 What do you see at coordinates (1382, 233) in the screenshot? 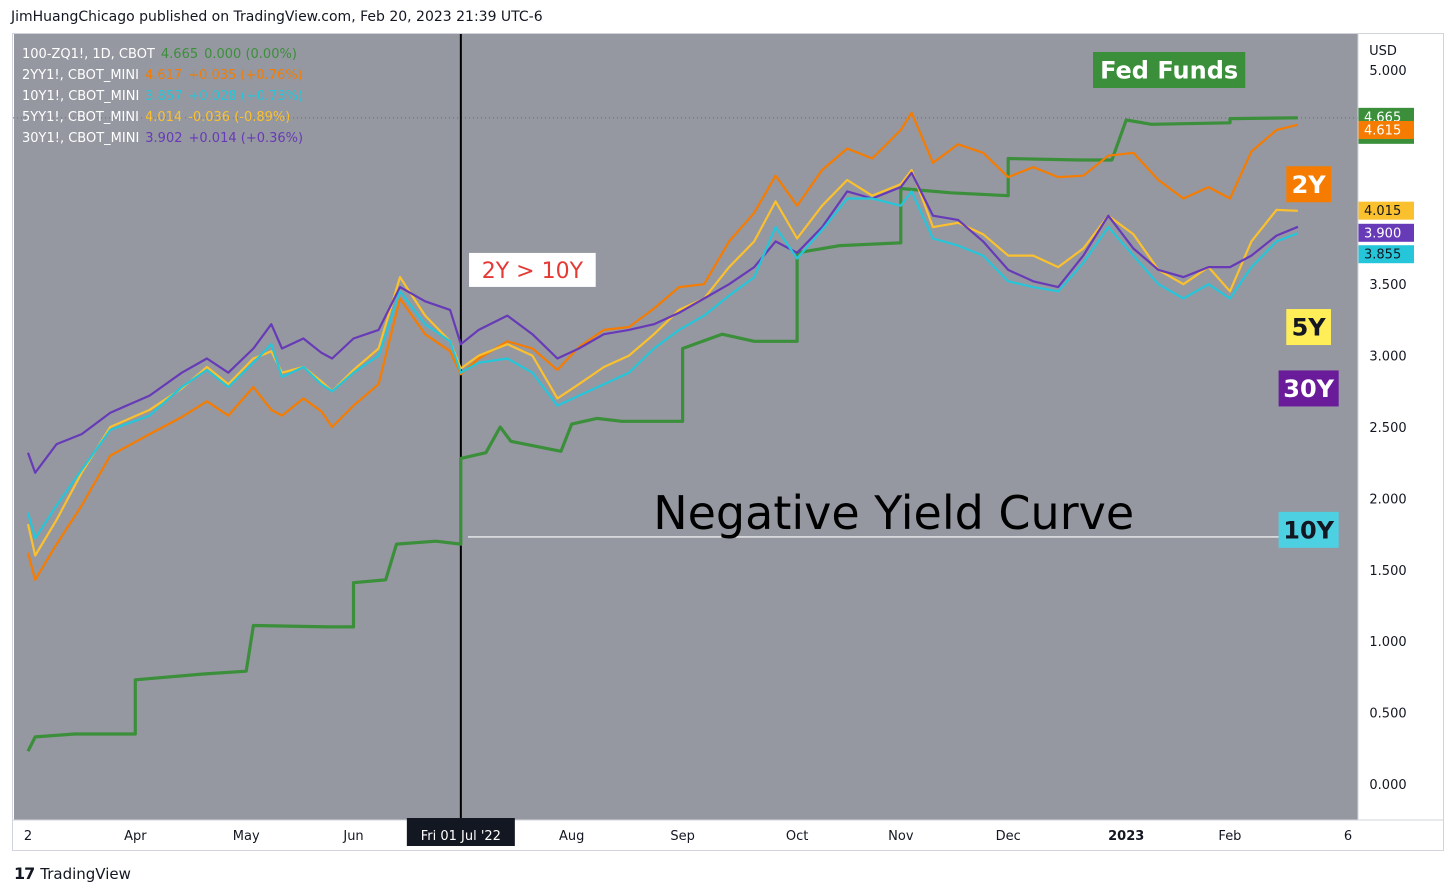
I see `price-tag-value: 3.900` at bounding box center [1382, 233].